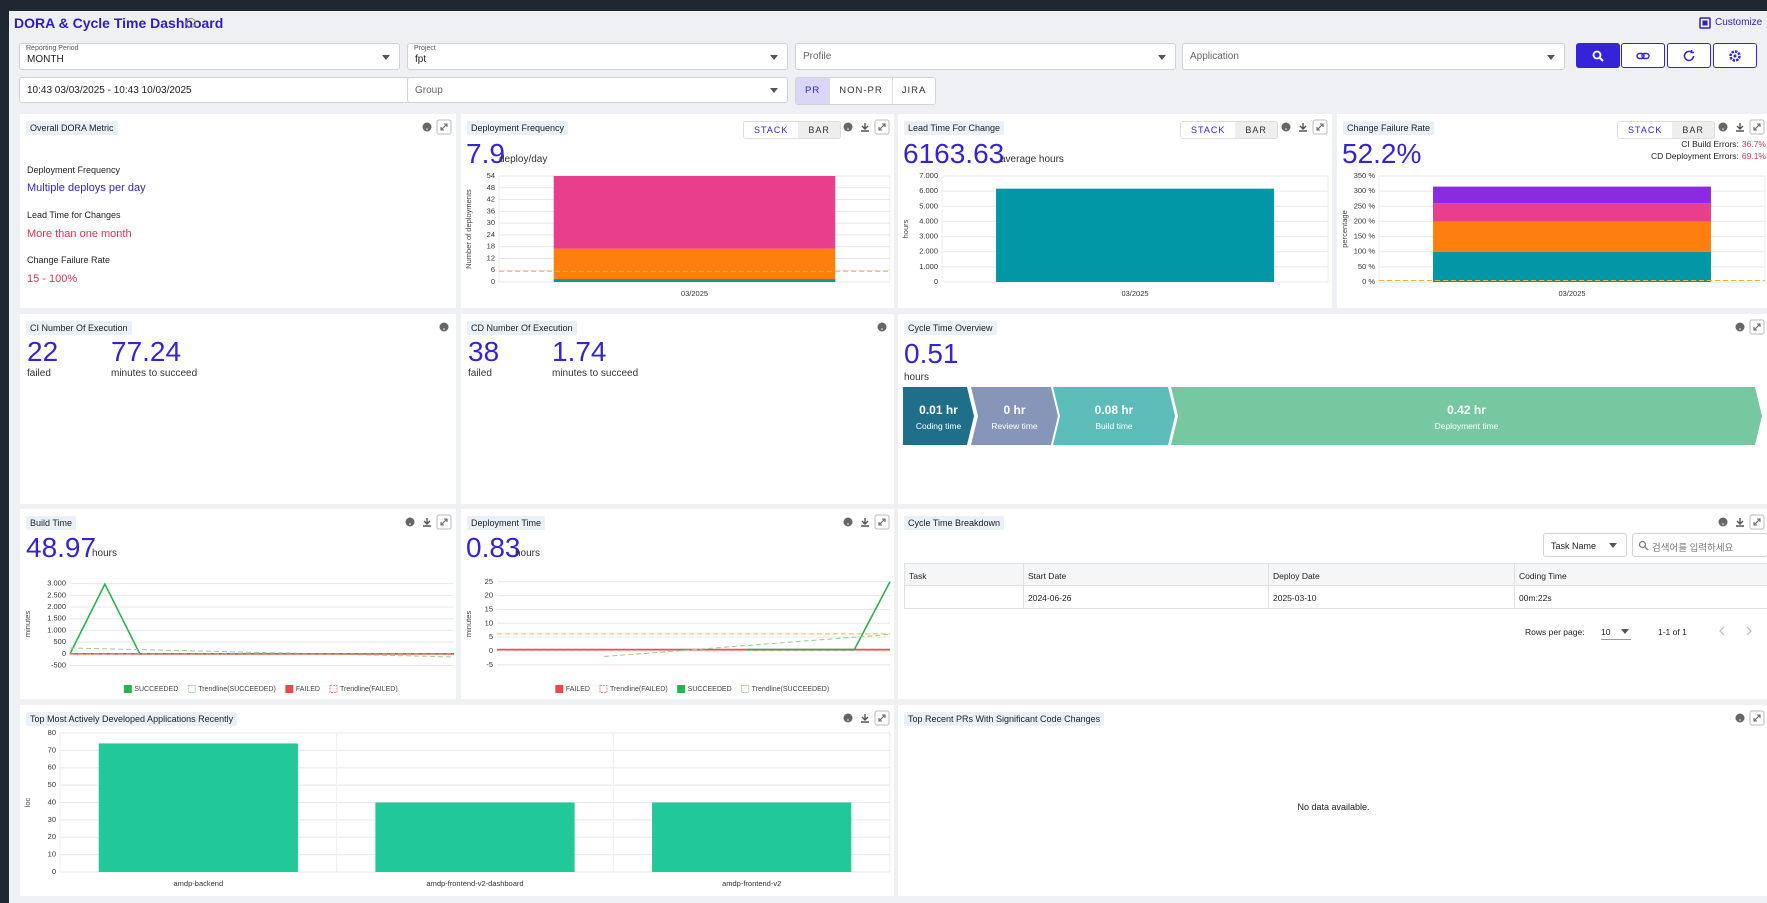 This screenshot has height=903, width=1767. What do you see at coordinates (1699, 545) in the screenshot?
I see `search-input: 검색어를 입력하세요` at bounding box center [1699, 545].